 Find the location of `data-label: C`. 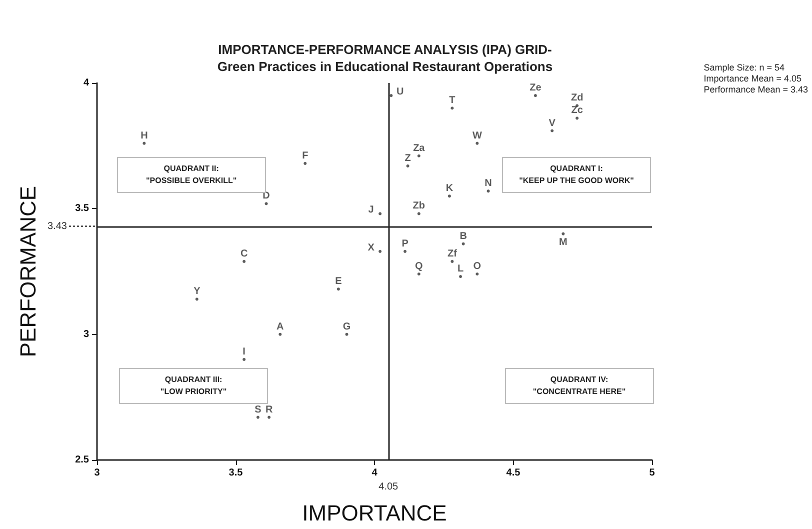

data-label: C is located at coordinates (244, 254).